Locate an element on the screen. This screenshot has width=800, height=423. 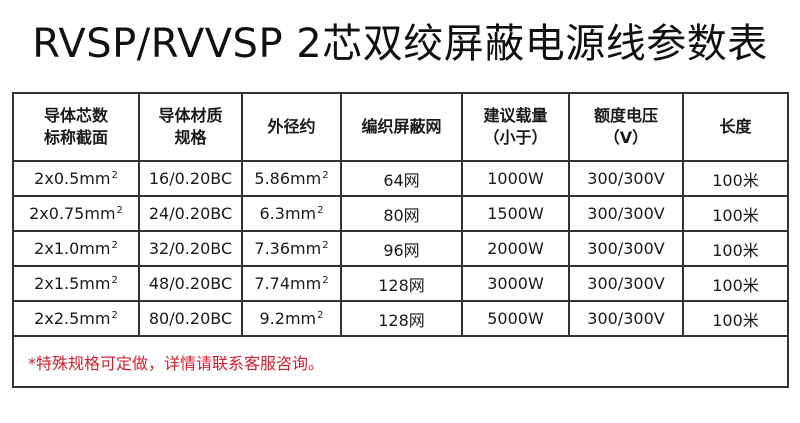
cell-load: 3000W is located at coordinates (515, 283).